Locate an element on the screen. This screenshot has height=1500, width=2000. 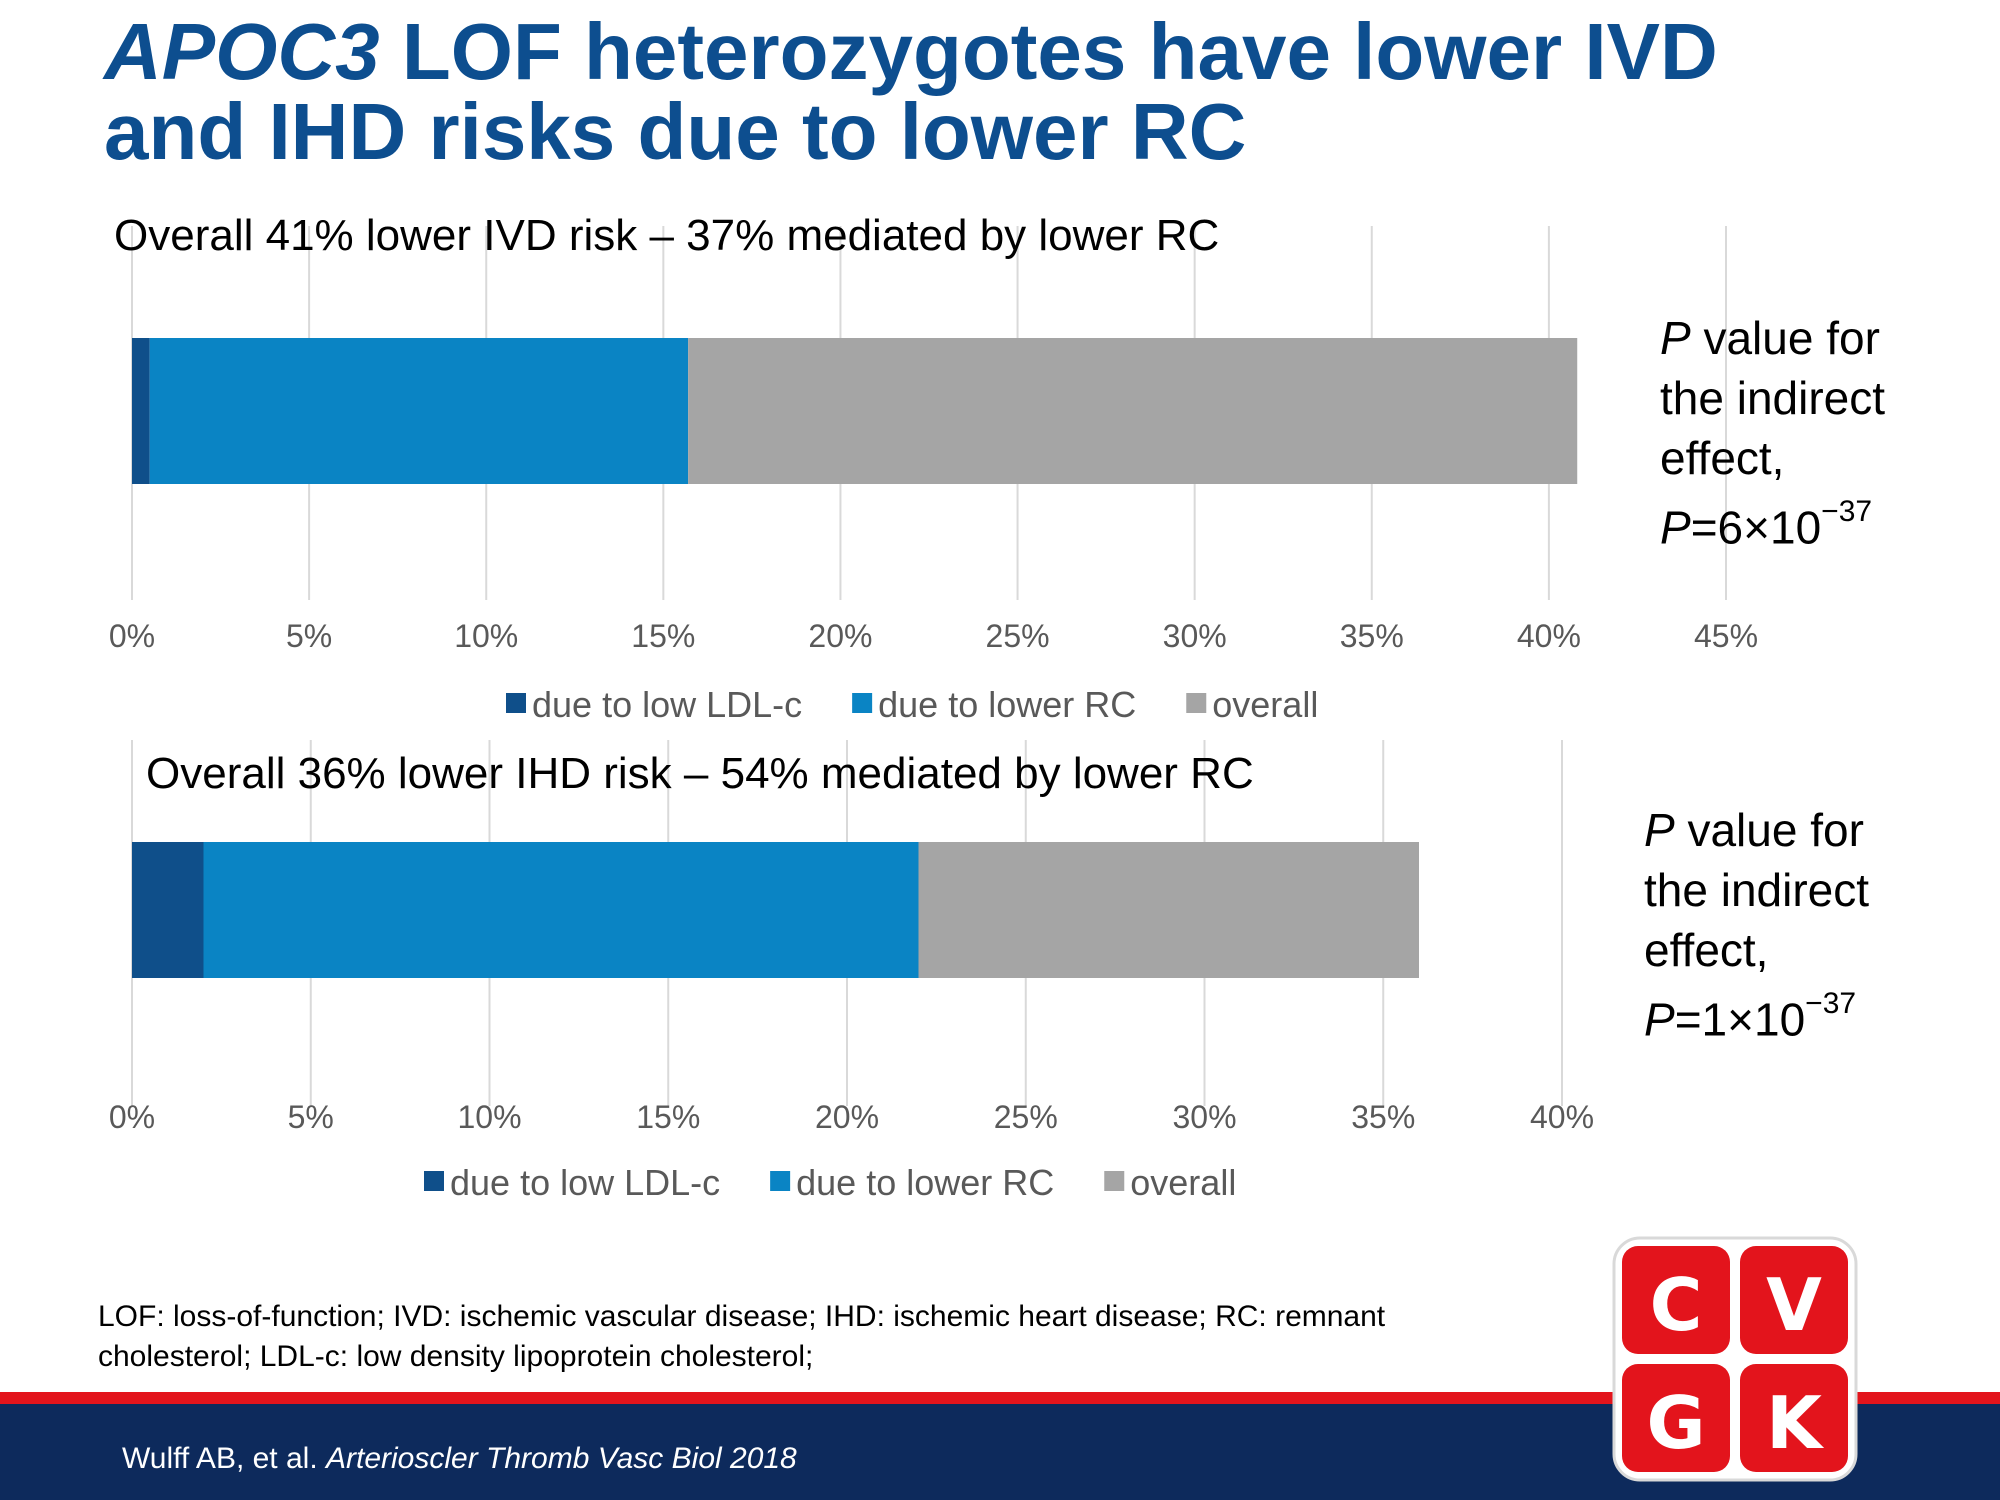
title-italic-gene: APOC3 is located at coordinates (242, 51).